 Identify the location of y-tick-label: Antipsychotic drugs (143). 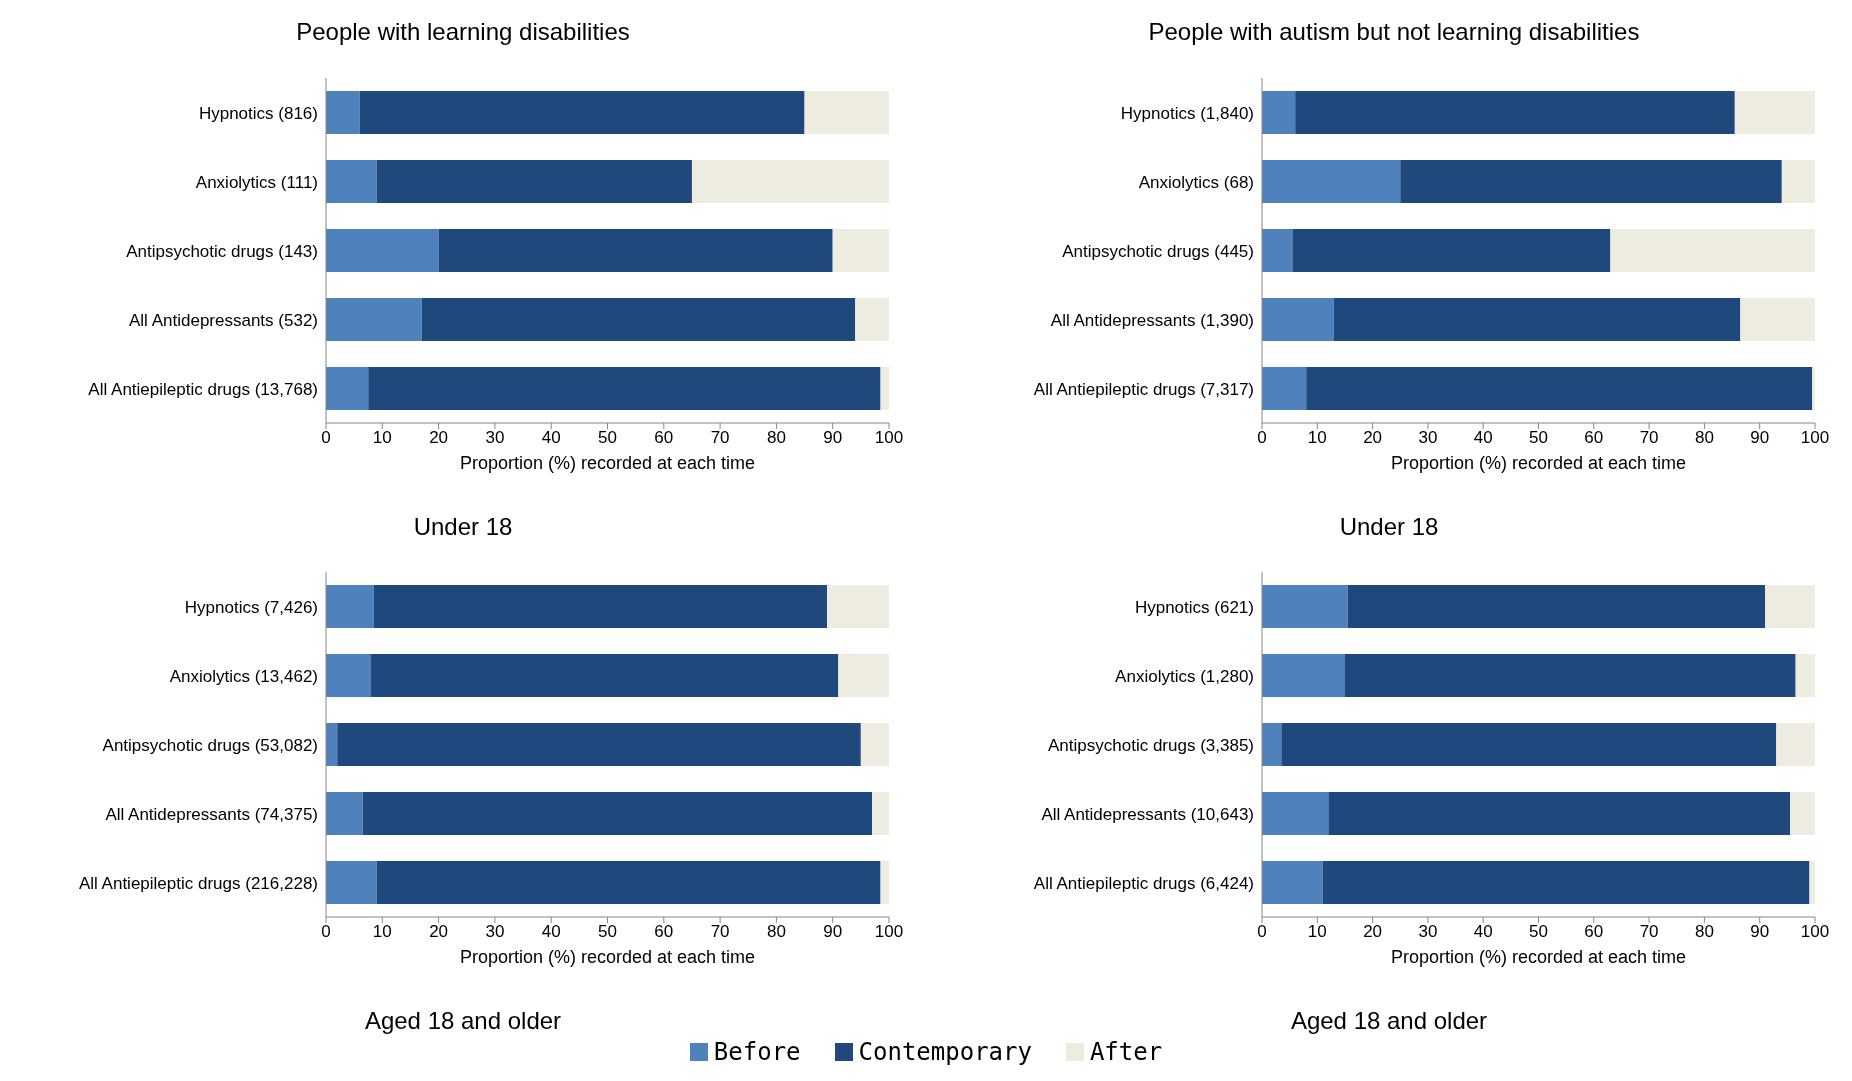
(222, 251).